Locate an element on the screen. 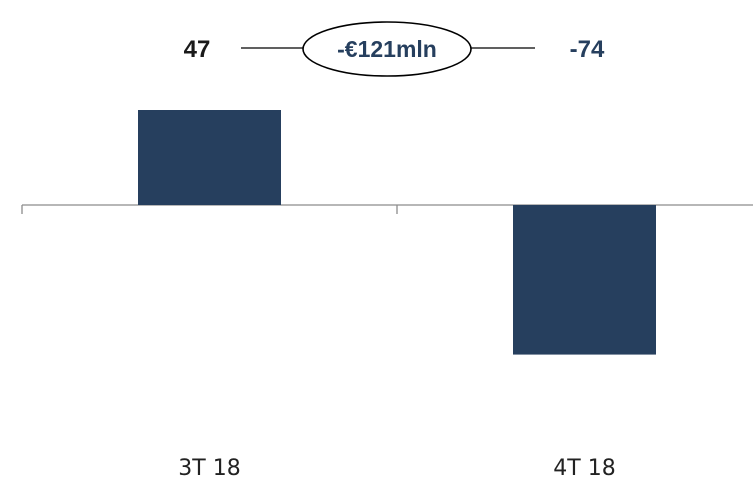  category-label-4t-18: 4T 18 is located at coordinates (584, 468).